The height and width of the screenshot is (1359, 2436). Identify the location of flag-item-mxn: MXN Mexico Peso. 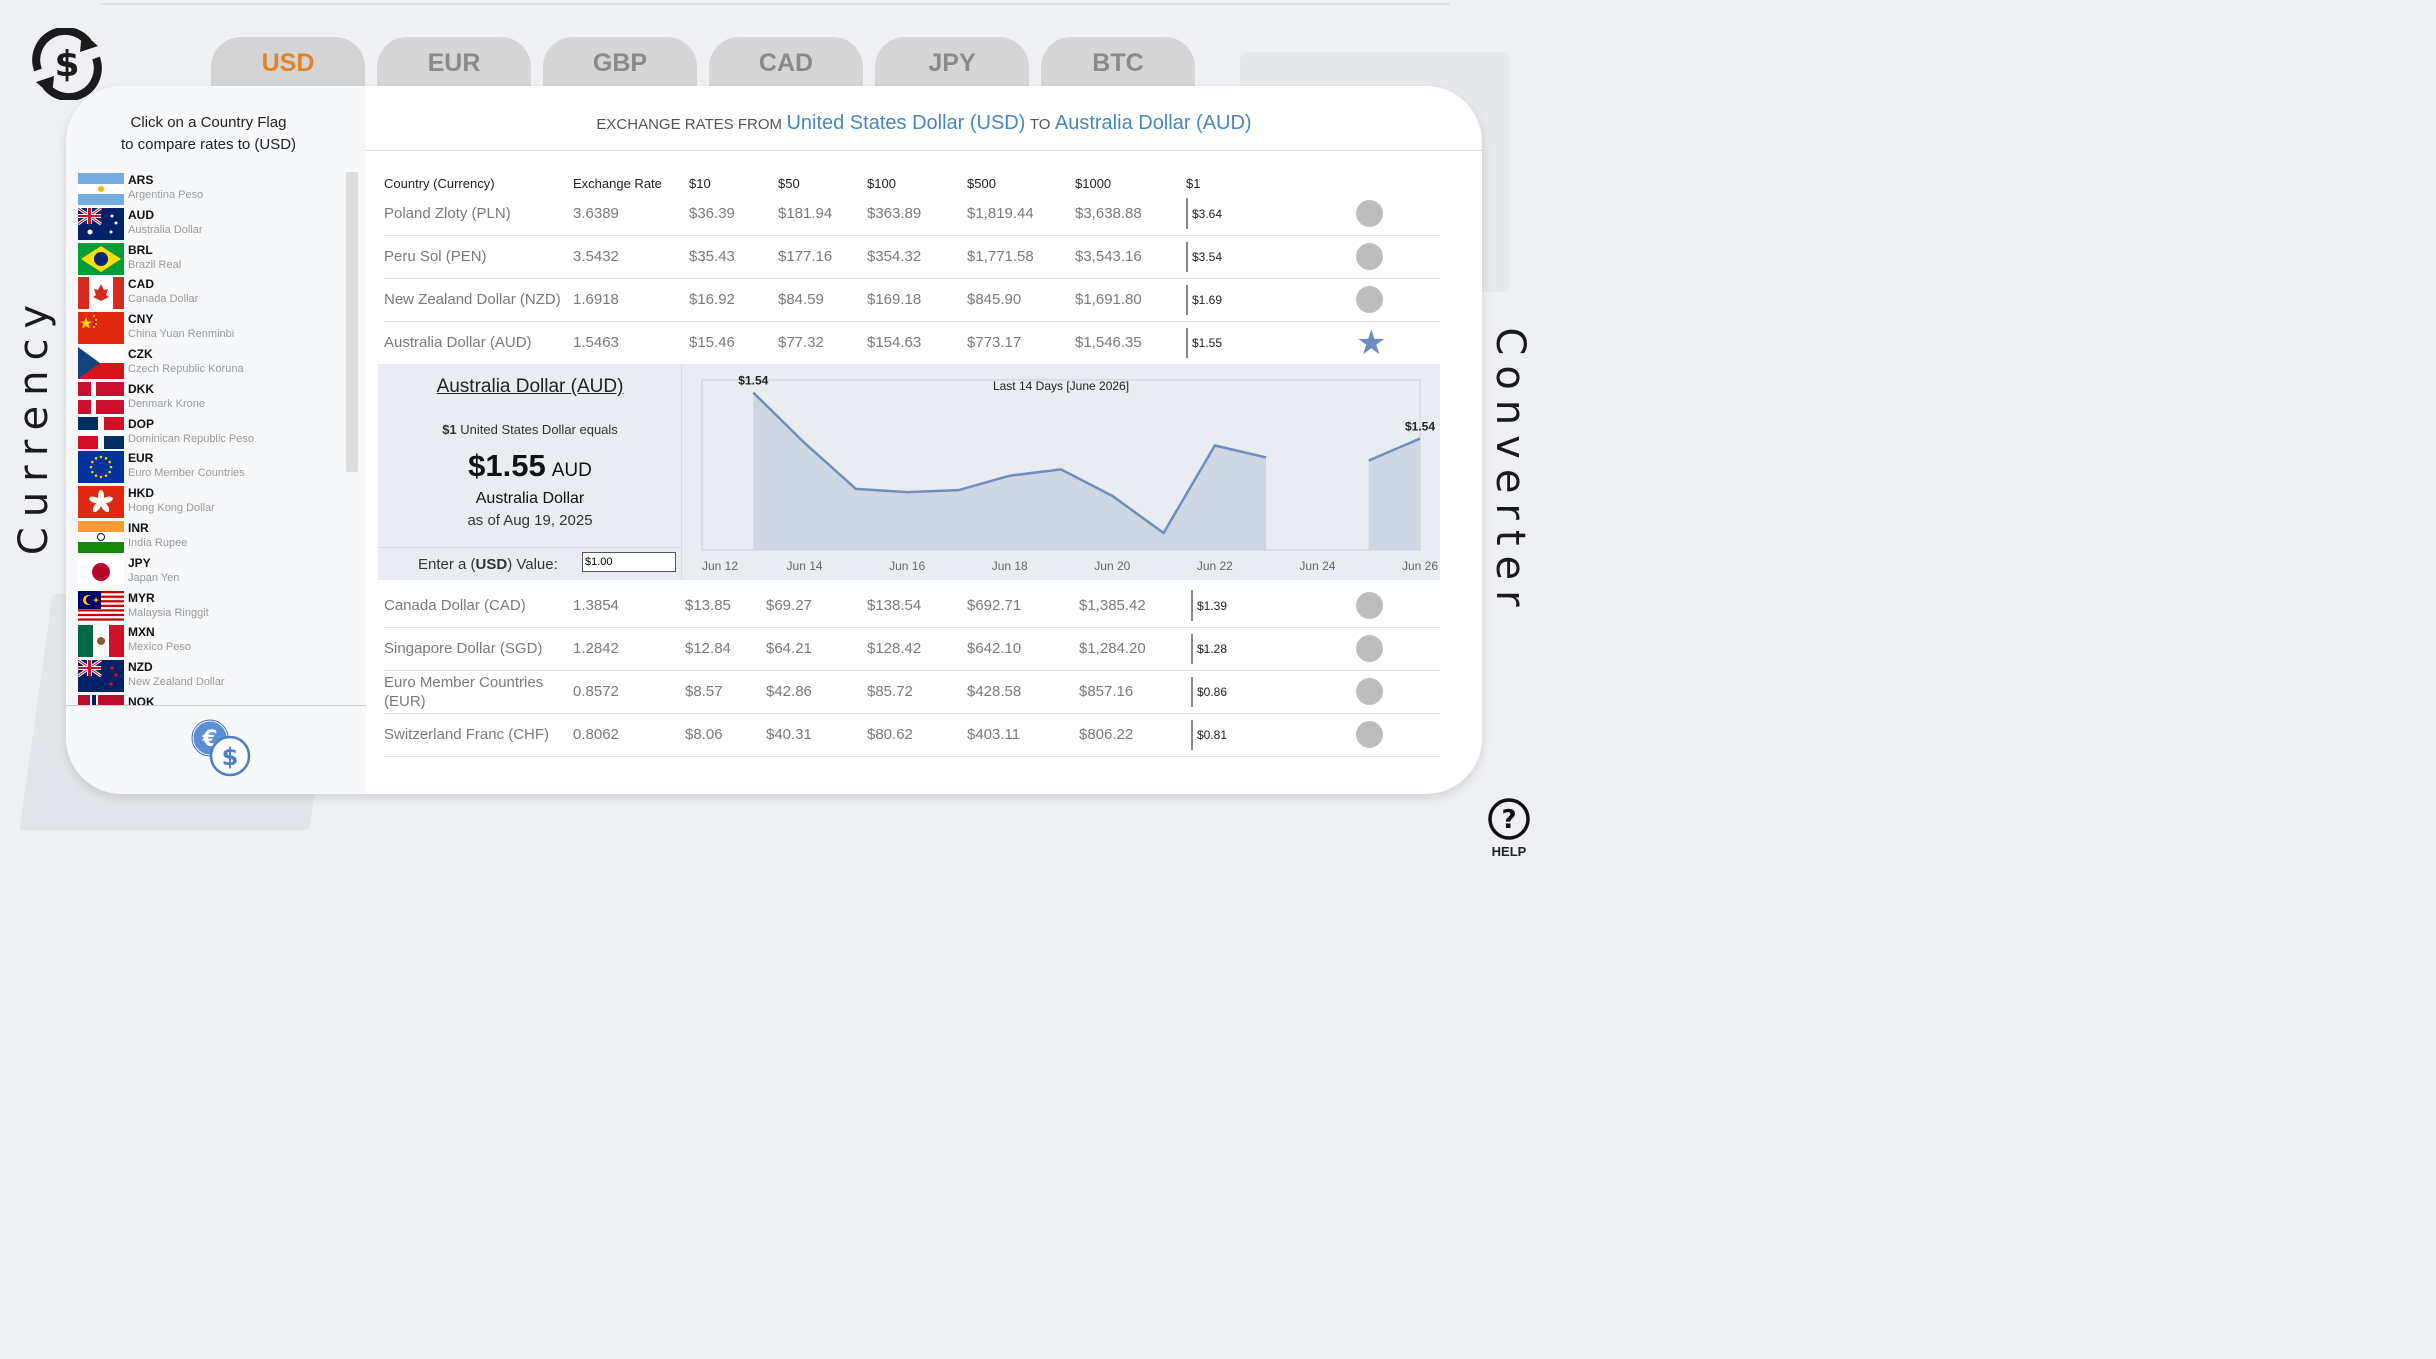
(209, 641).